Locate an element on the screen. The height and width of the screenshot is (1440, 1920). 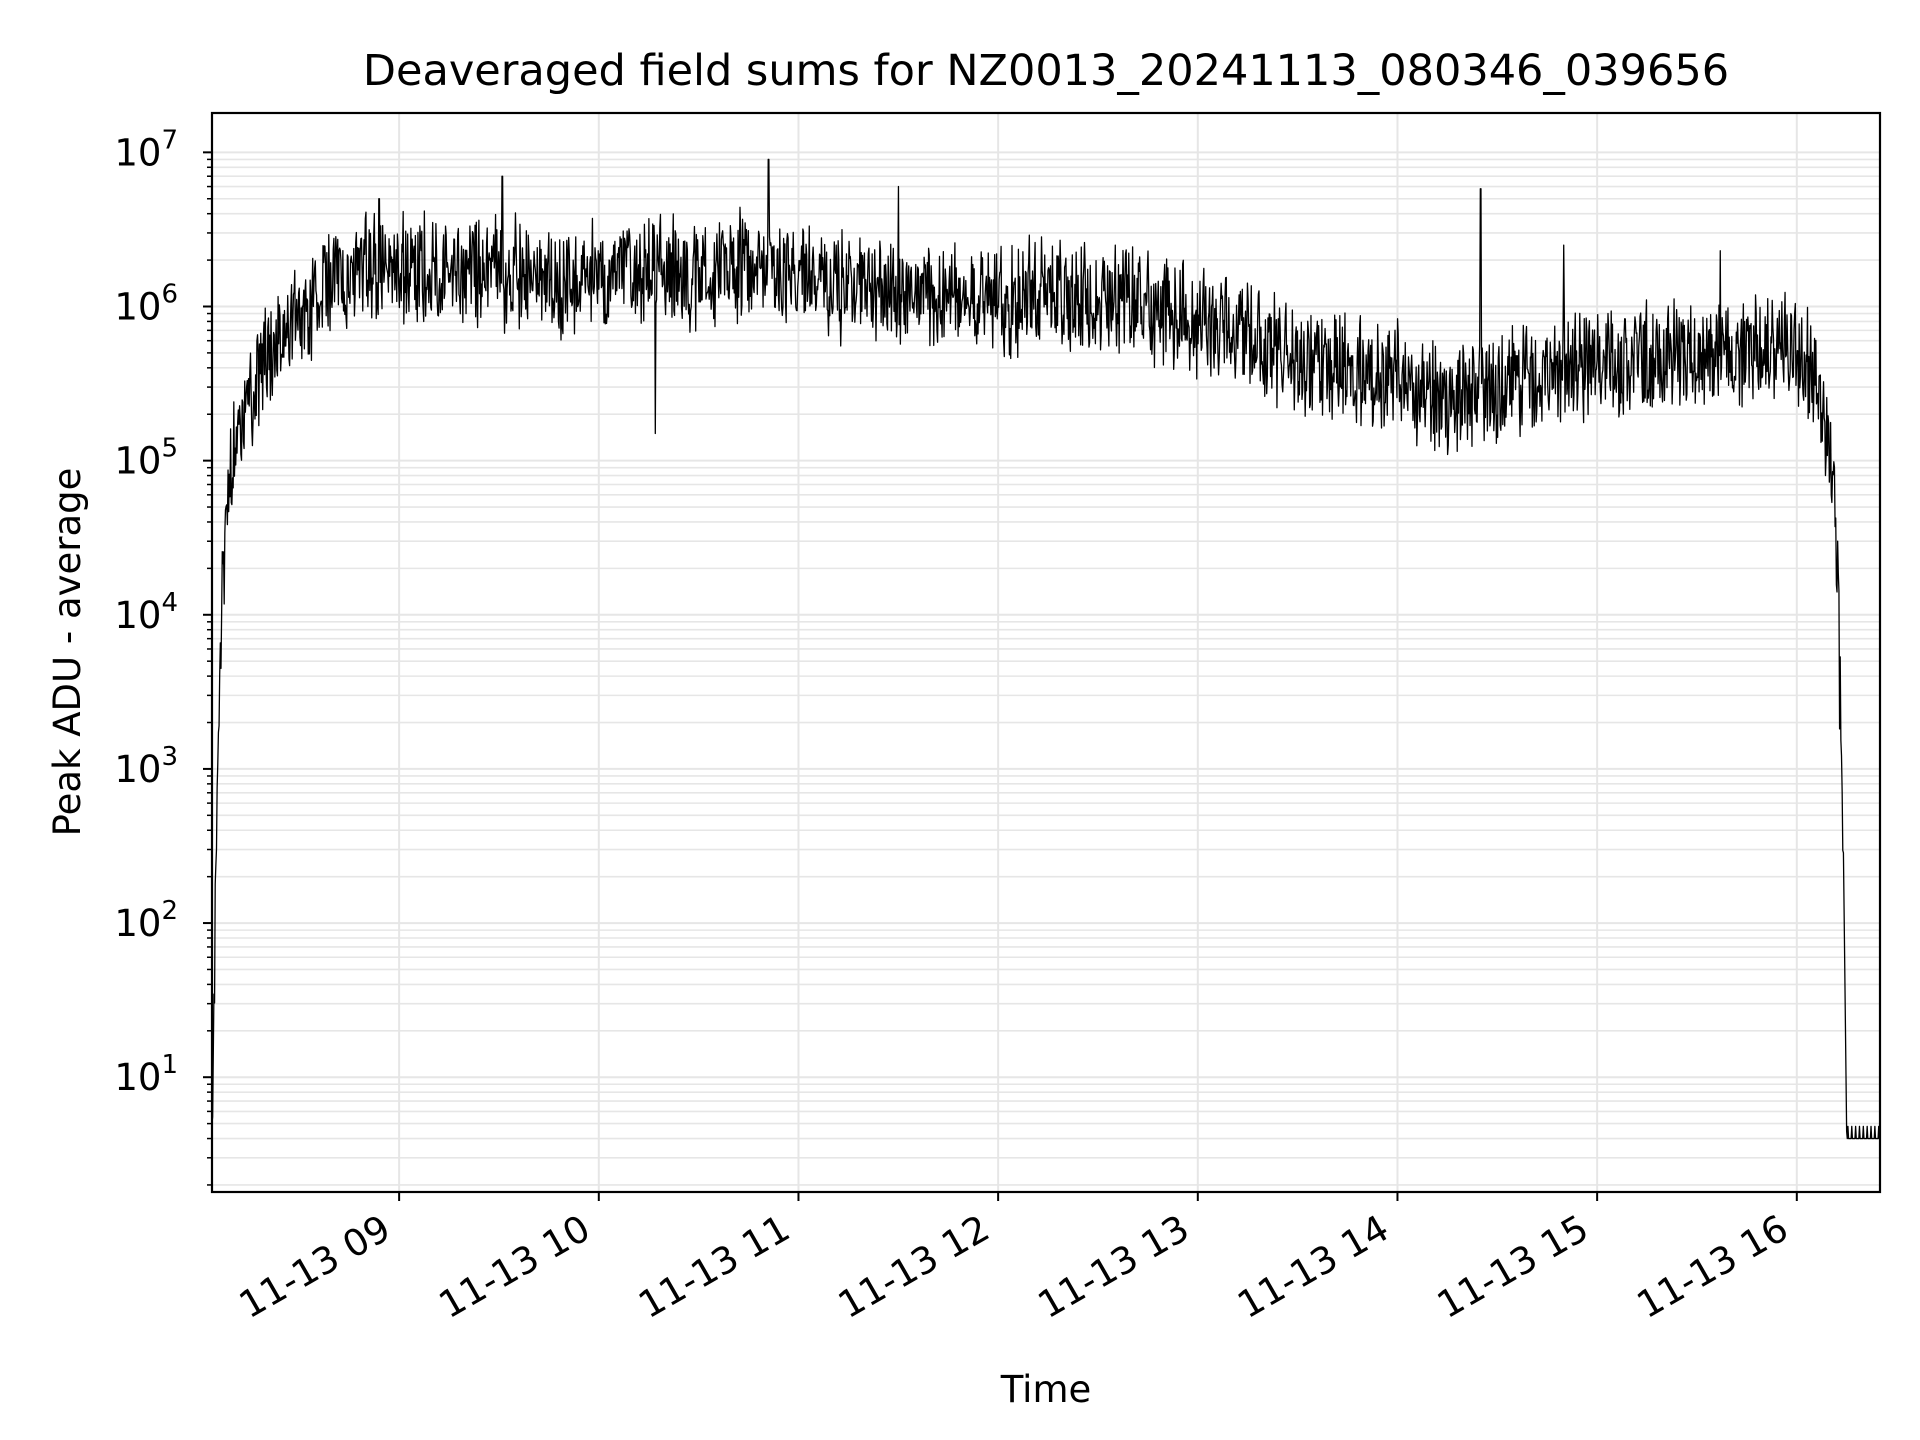
y-axis-label: Peak ADU - average is located at coordinates (67, 652).